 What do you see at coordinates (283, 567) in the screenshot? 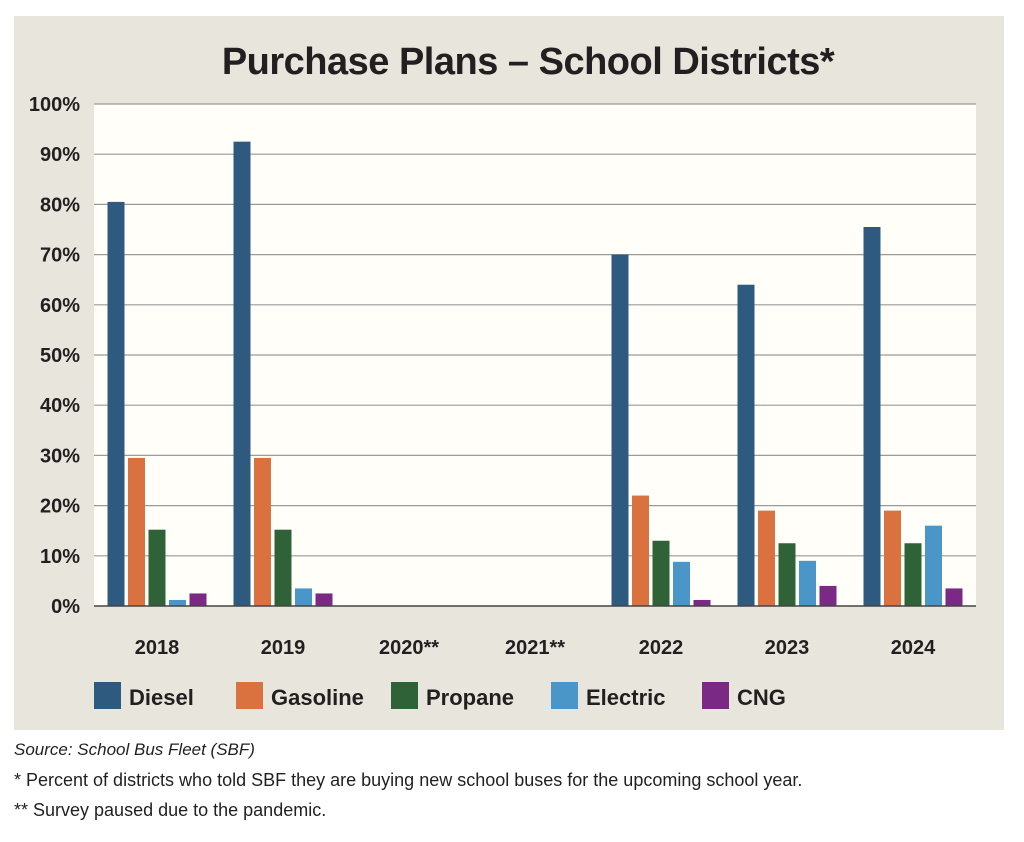
I see `bar-propane-2019` at bounding box center [283, 567].